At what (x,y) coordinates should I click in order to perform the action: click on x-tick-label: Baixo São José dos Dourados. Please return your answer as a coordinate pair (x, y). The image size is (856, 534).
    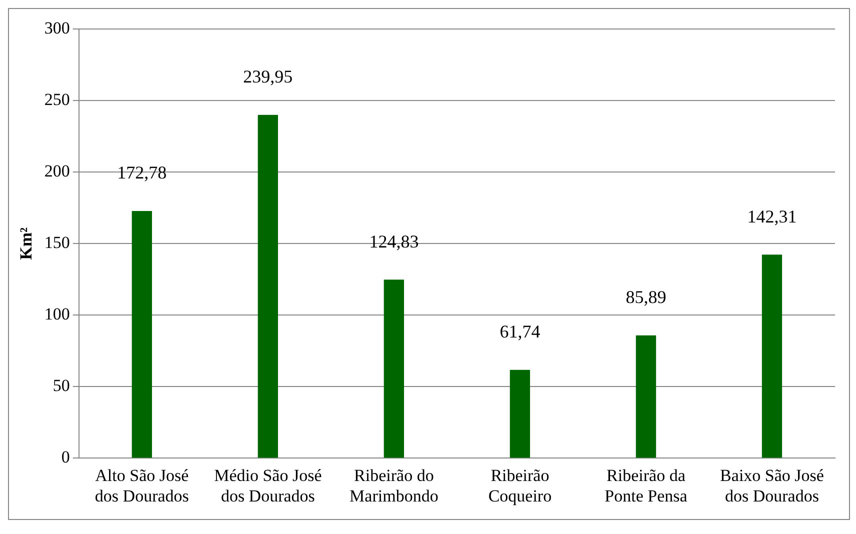
    Looking at the image, I should click on (772, 486).